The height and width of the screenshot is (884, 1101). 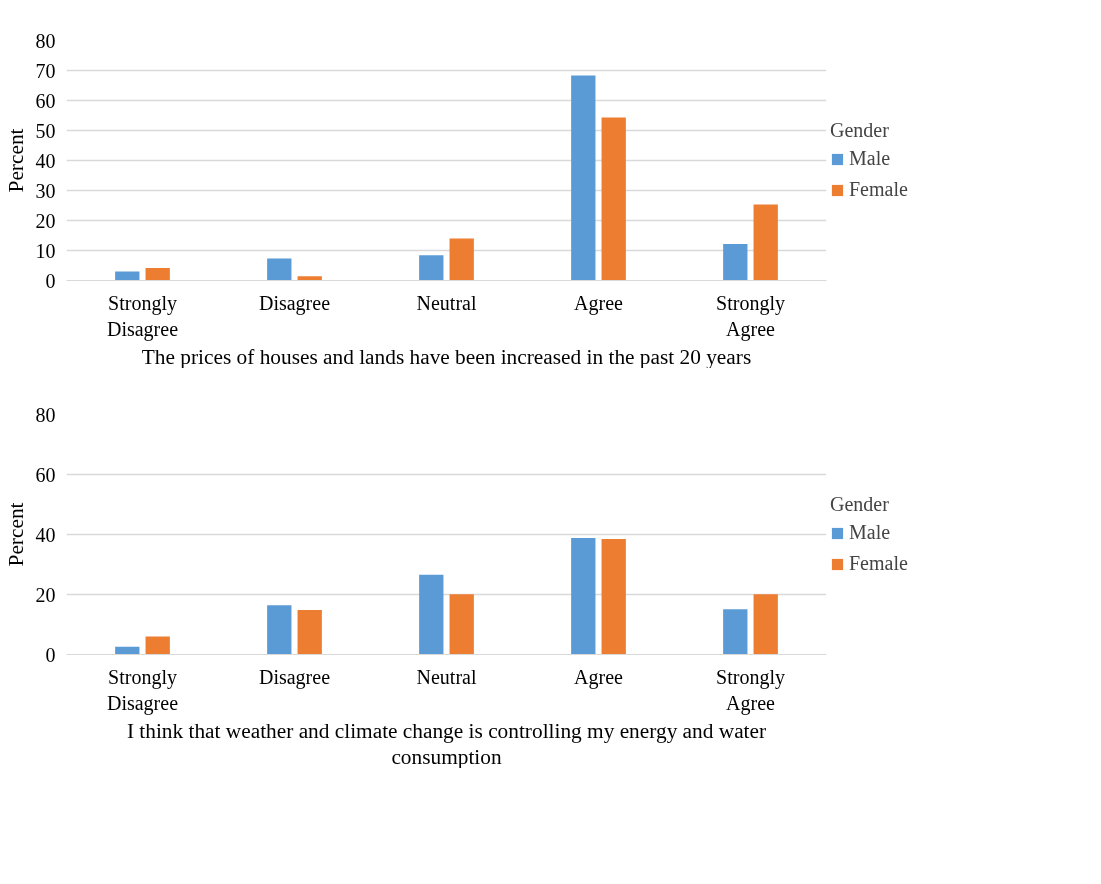 I want to click on x-axis-title: The prices of houses and lands have been increased in the past 20 years, so click(x=446, y=356).